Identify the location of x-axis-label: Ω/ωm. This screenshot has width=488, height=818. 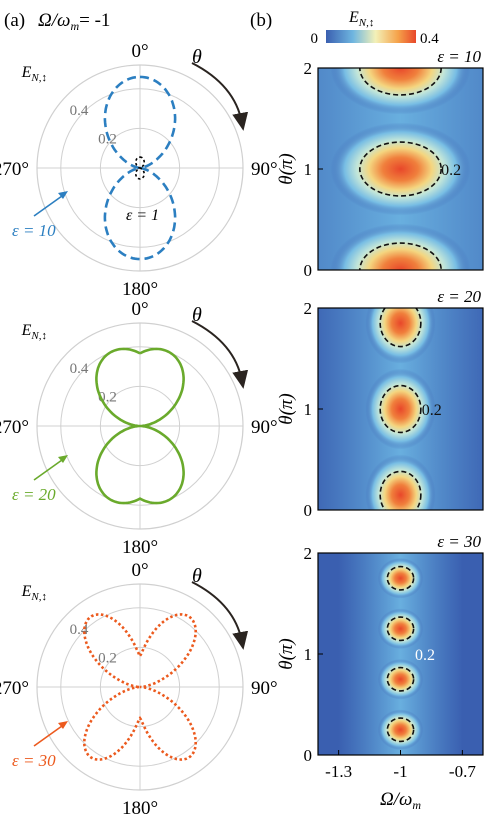
(400, 800).